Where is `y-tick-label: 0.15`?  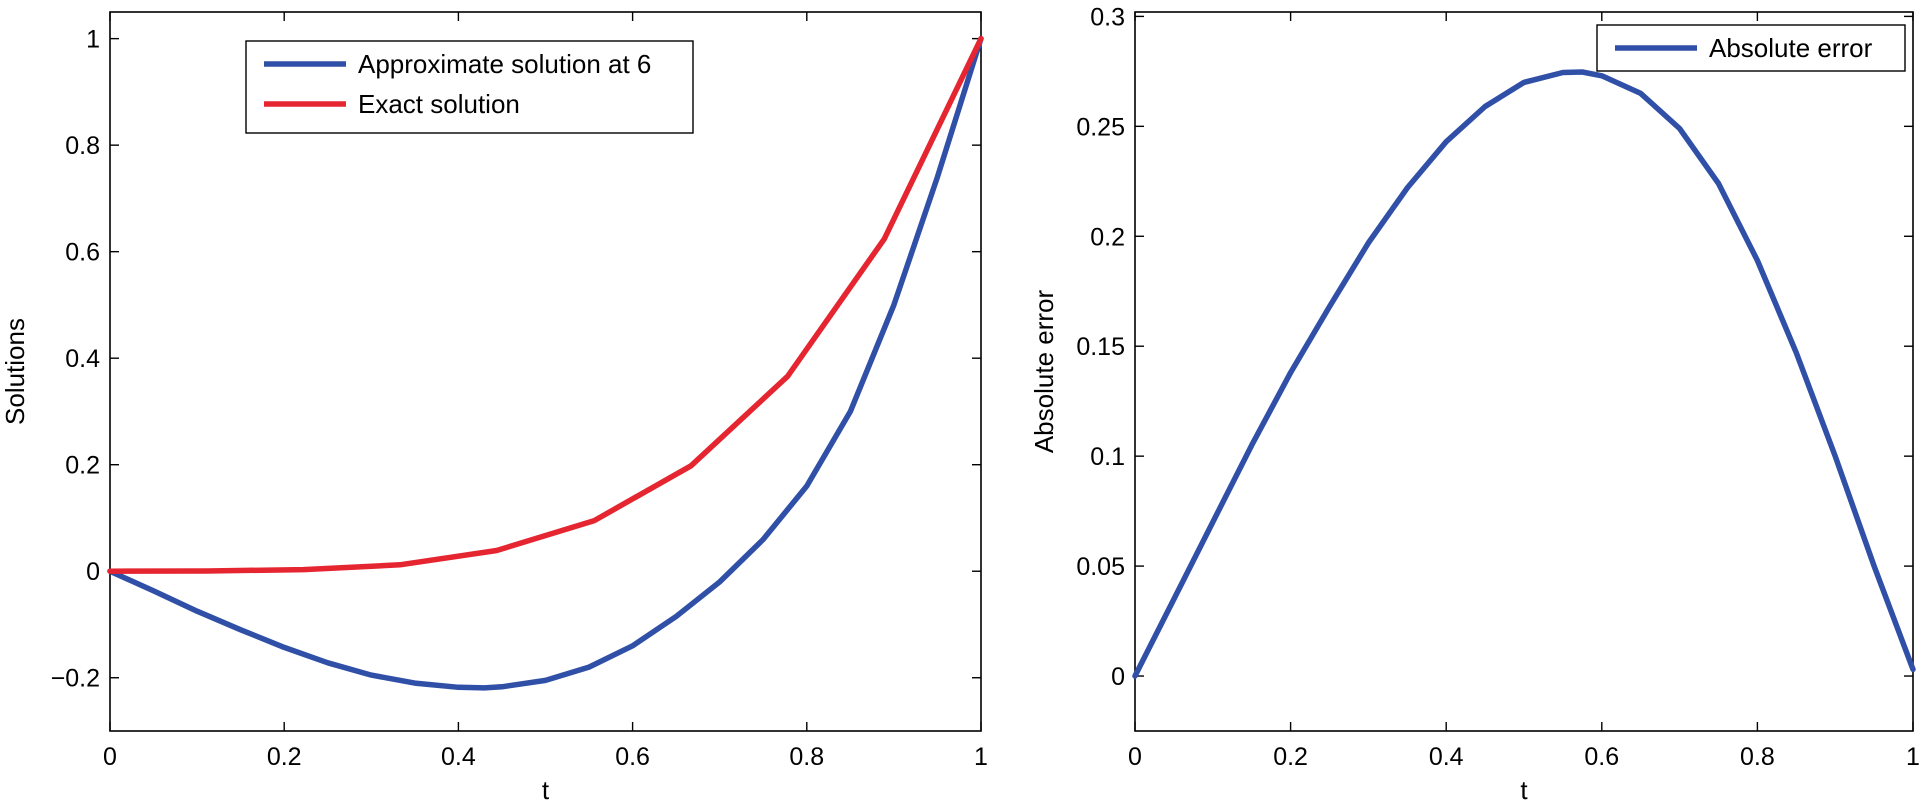
y-tick-label: 0.15 is located at coordinates (1100, 347).